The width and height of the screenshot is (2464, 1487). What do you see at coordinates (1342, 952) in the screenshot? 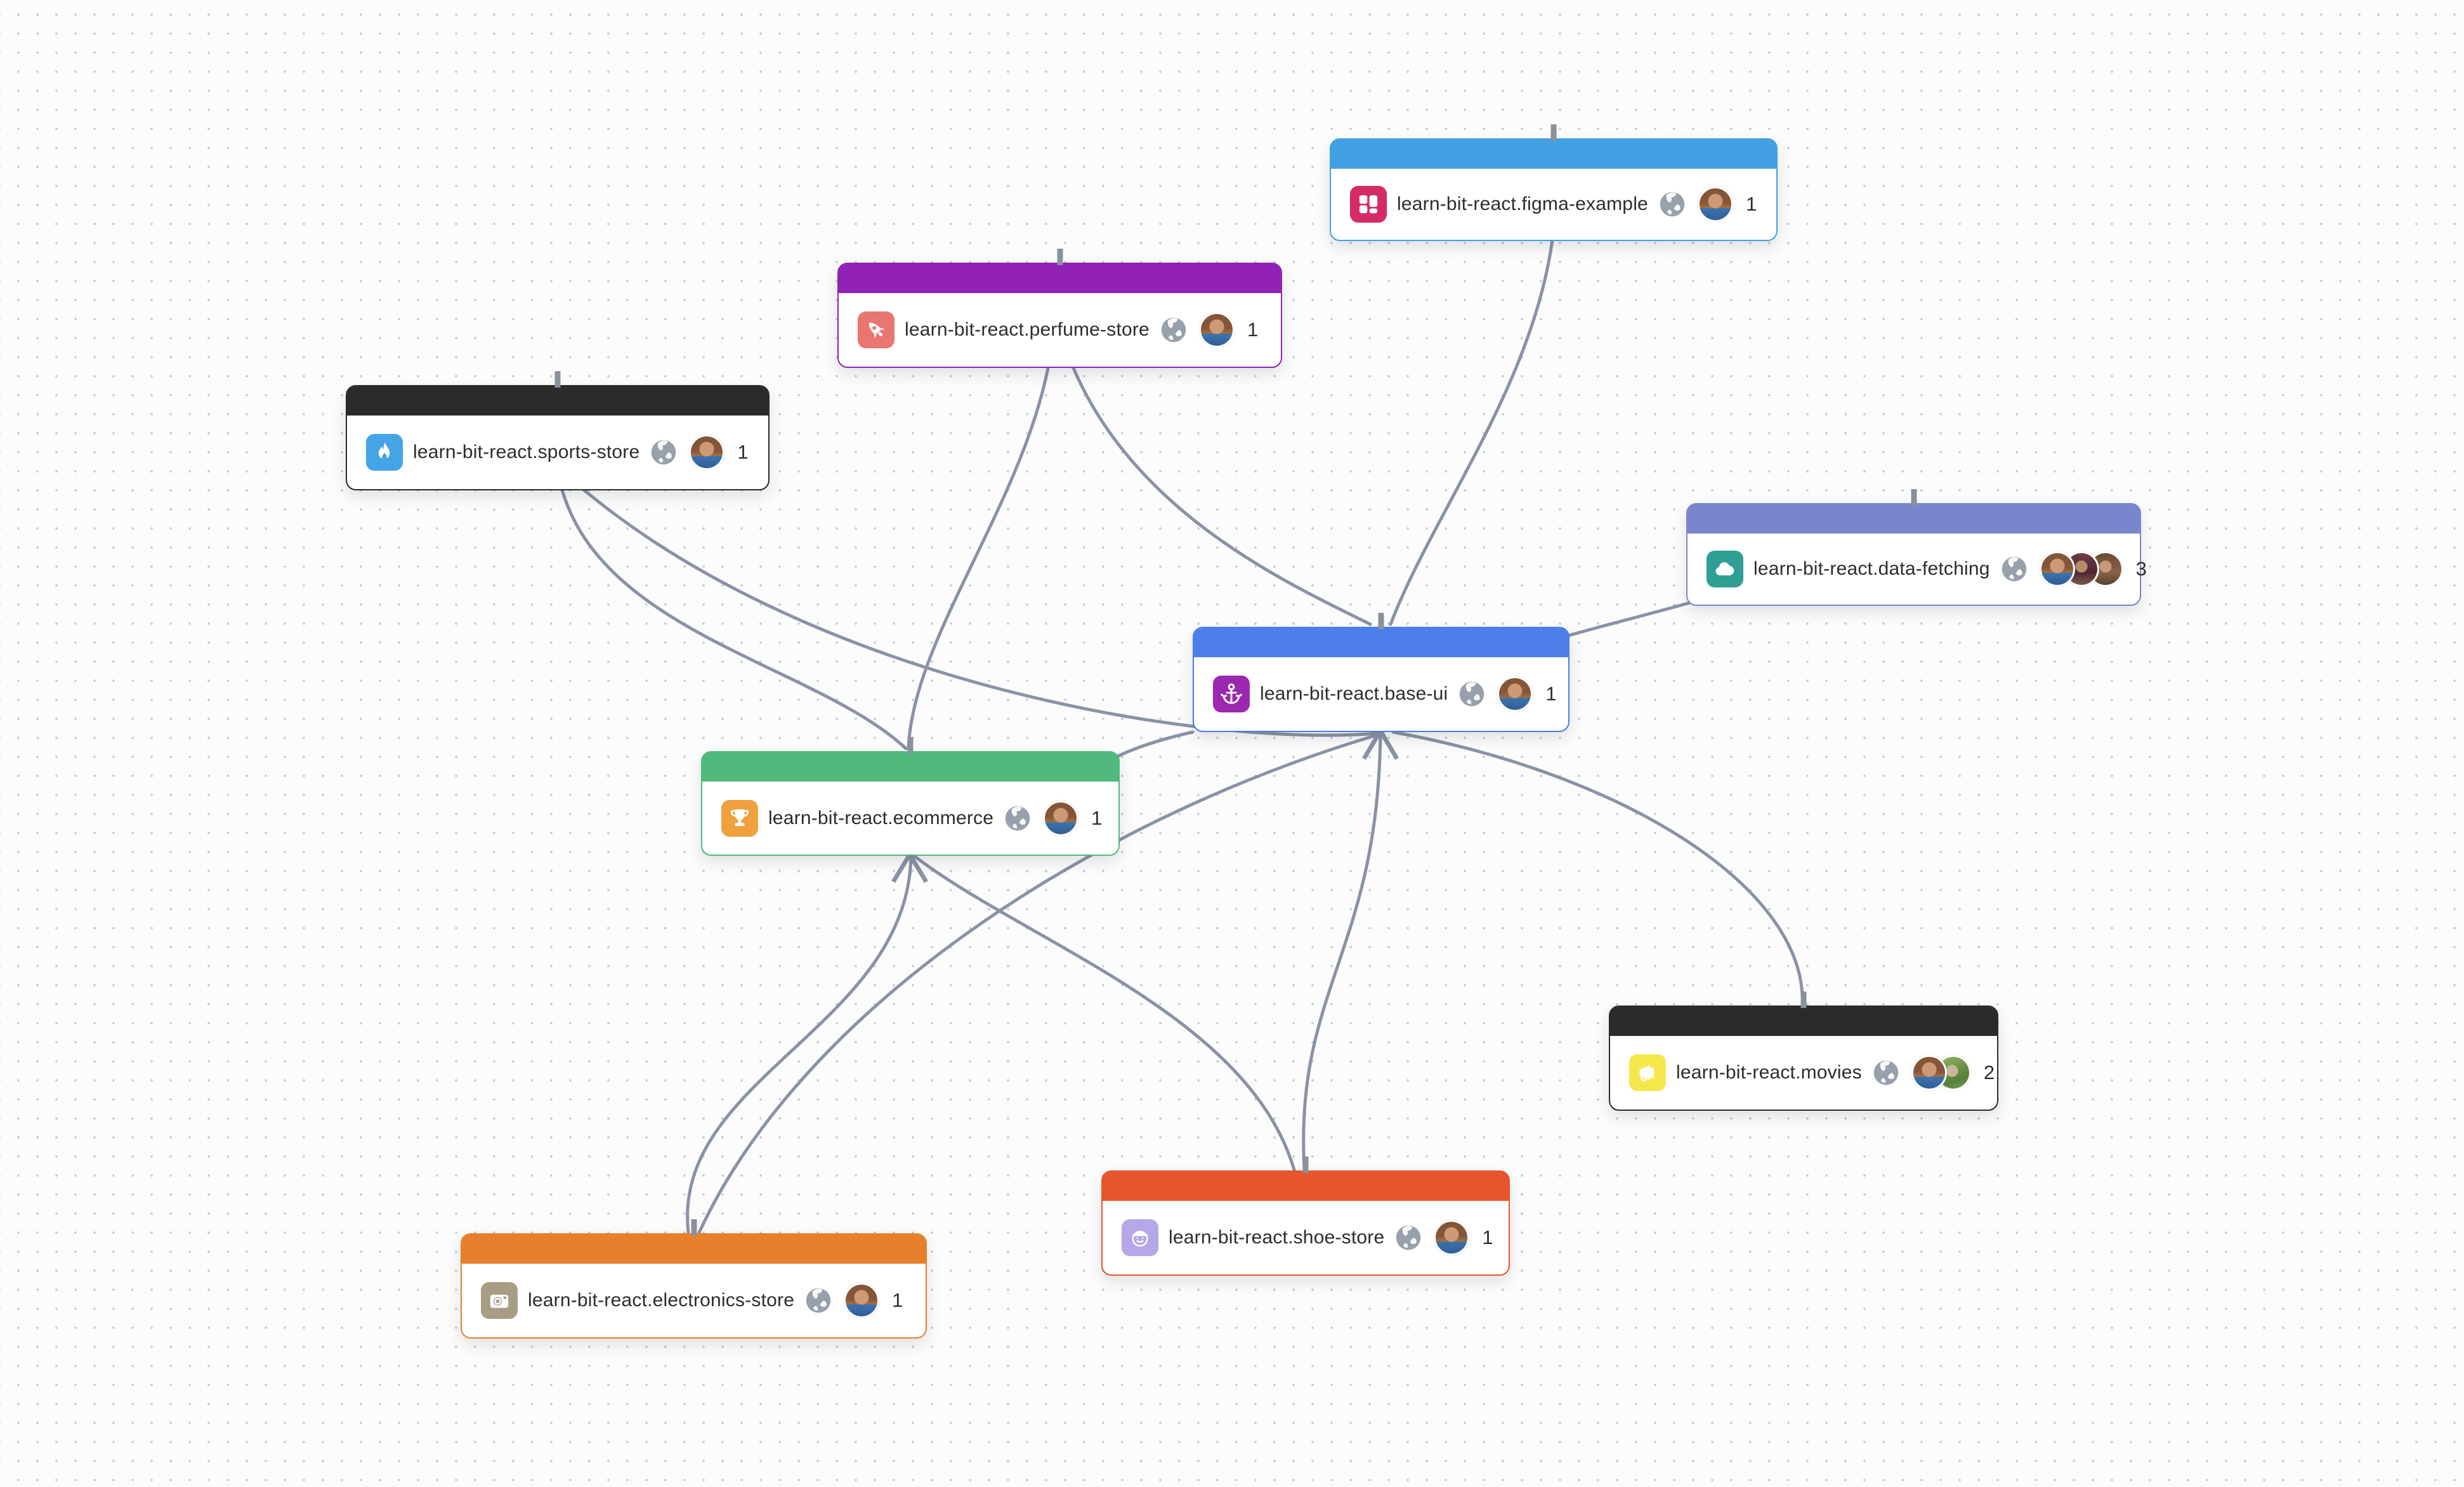
I see `edge-shoe-store-to-base-ui` at bounding box center [1342, 952].